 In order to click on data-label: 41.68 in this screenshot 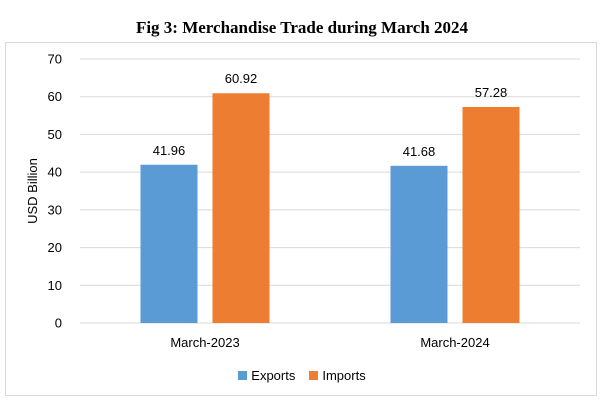, I will do `click(419, 151)`.